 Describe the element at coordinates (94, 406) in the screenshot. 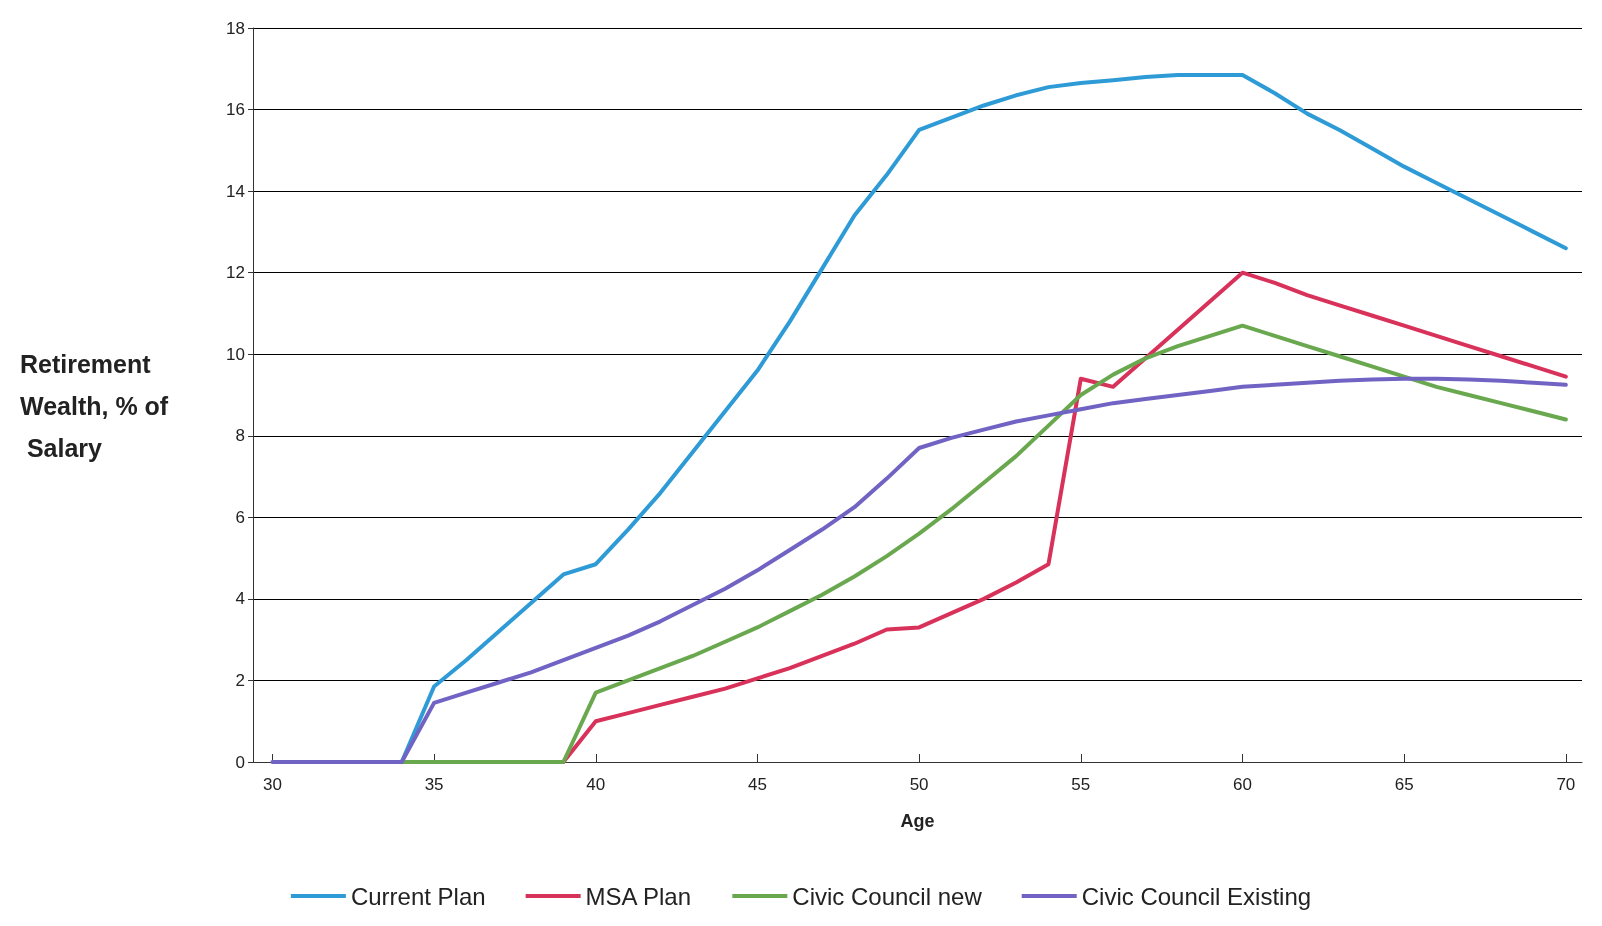

I see `y-axis-title: Retirement Wealth, % of Salary` at that location.